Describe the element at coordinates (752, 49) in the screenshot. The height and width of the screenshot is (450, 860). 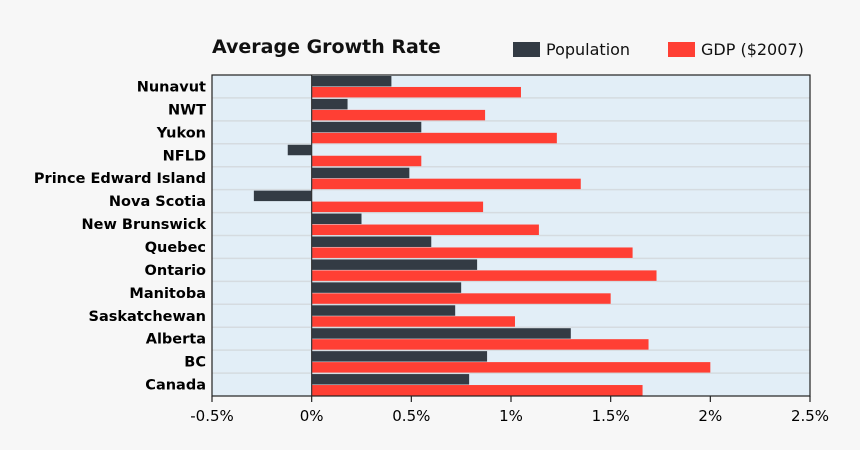
I see `legend-label-gdp: GDP ($2007)` at that location.